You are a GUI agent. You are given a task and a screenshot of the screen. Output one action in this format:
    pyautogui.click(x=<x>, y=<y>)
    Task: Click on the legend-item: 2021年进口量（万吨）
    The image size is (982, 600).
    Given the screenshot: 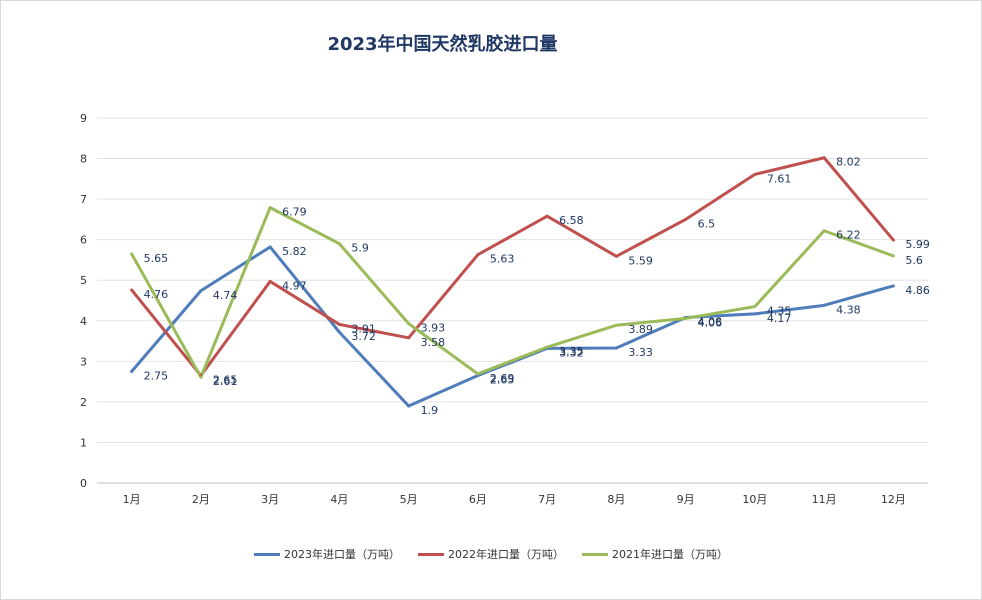 What is the action you would take?
    pyautogui.click(x=655, y=554)
    